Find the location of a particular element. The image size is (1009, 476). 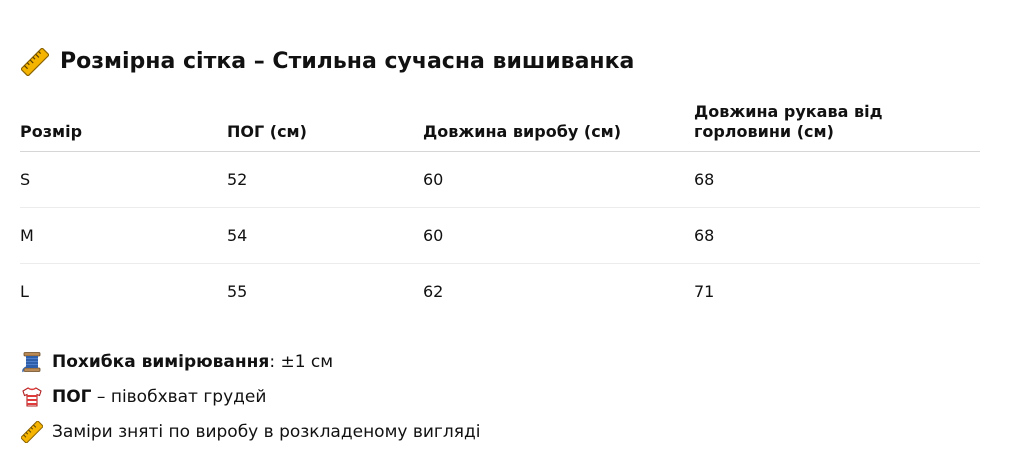

column-header-length: Довжина виробу (см) is located at coordinates (558, 124).